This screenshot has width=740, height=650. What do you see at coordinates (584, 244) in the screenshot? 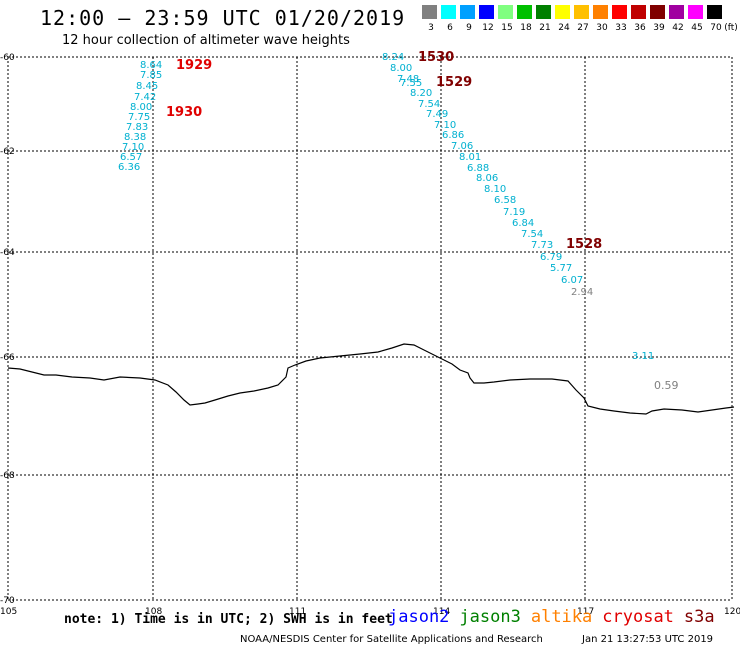
I see `pass-time-label: 1528` at bounding box center [584, 244].